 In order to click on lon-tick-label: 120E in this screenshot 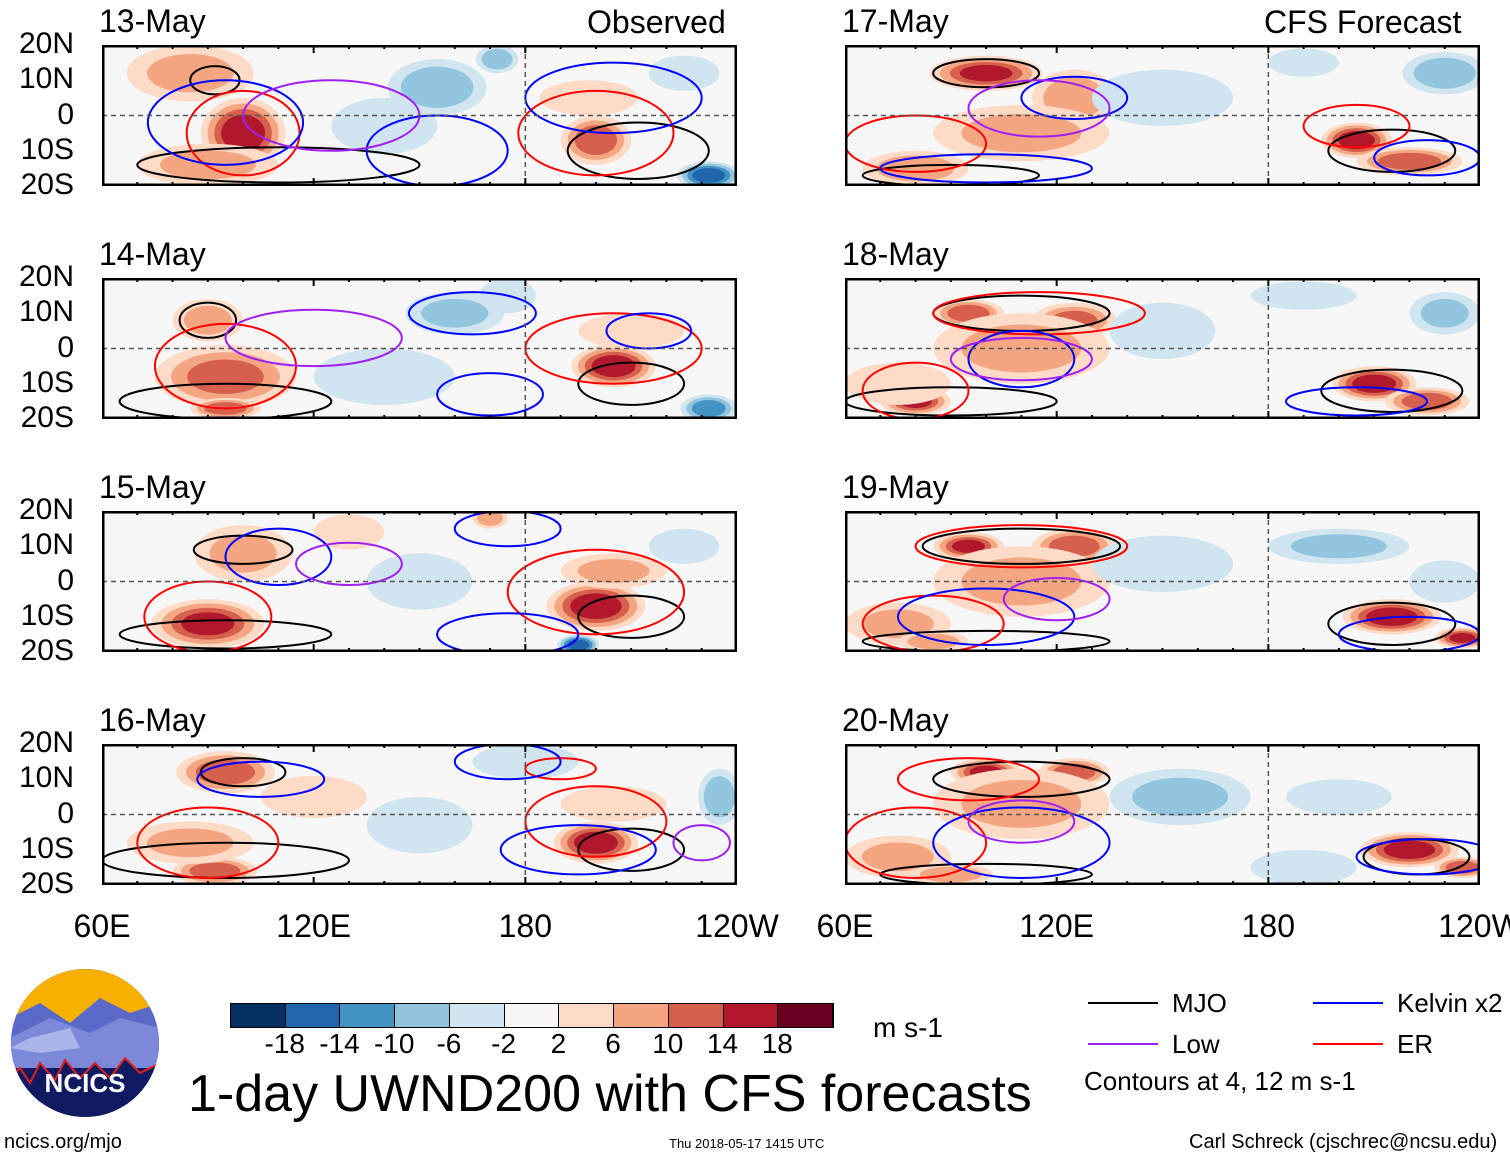, I will do `click(314, 926)`.